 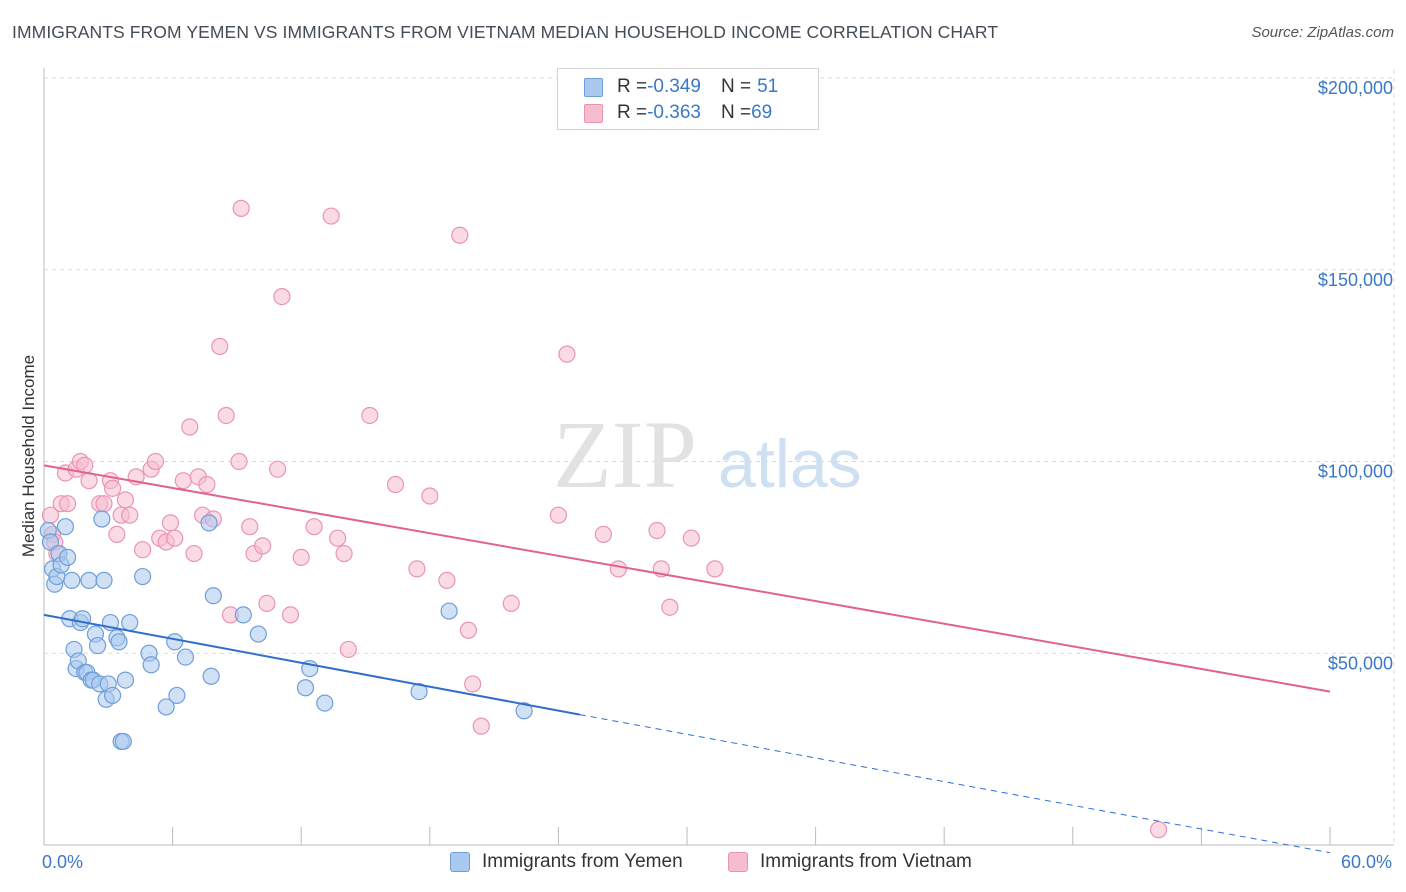 What do you see at coordinates (768, 86) in the screenshot?
I see `legend-n-value-yemen: 51` at bounding box center [768, 86].